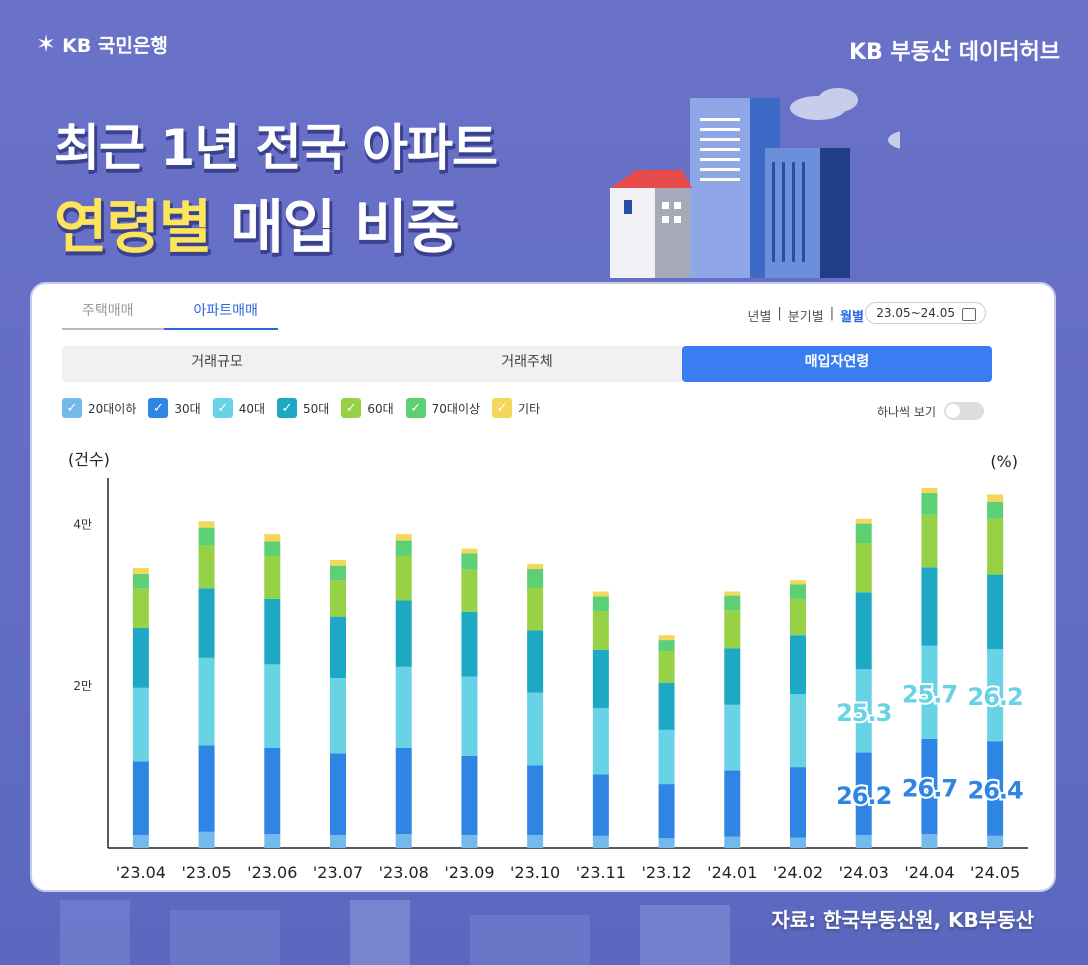  Describe the element at coordinates (805, 317) in the screenshot. I see `period-quarterly: 분기별` at that location.